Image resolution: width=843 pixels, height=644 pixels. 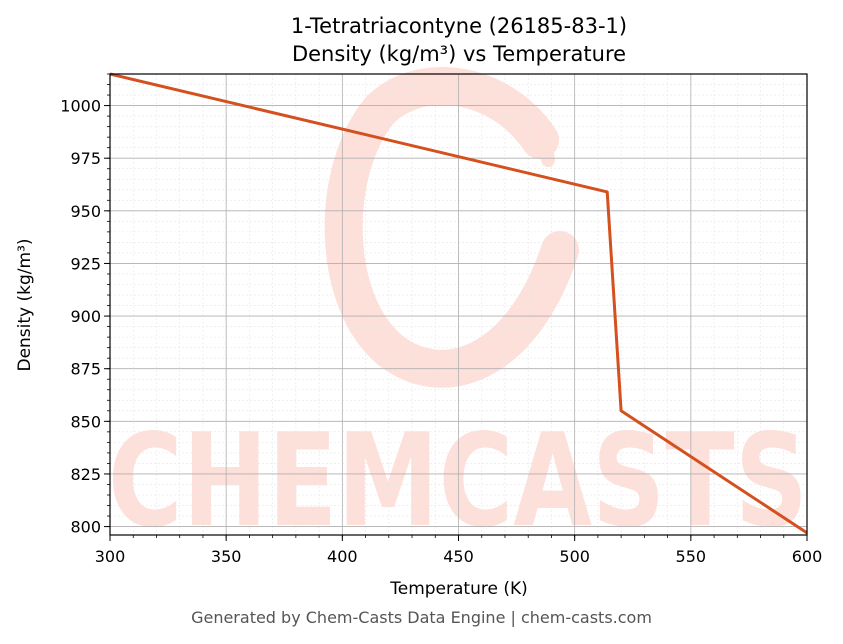 What do you see at coordinates (25, 304) in the screenshot?
I see `y-axis-label: Density (kg/m³)` at bounding box center [25, 304].